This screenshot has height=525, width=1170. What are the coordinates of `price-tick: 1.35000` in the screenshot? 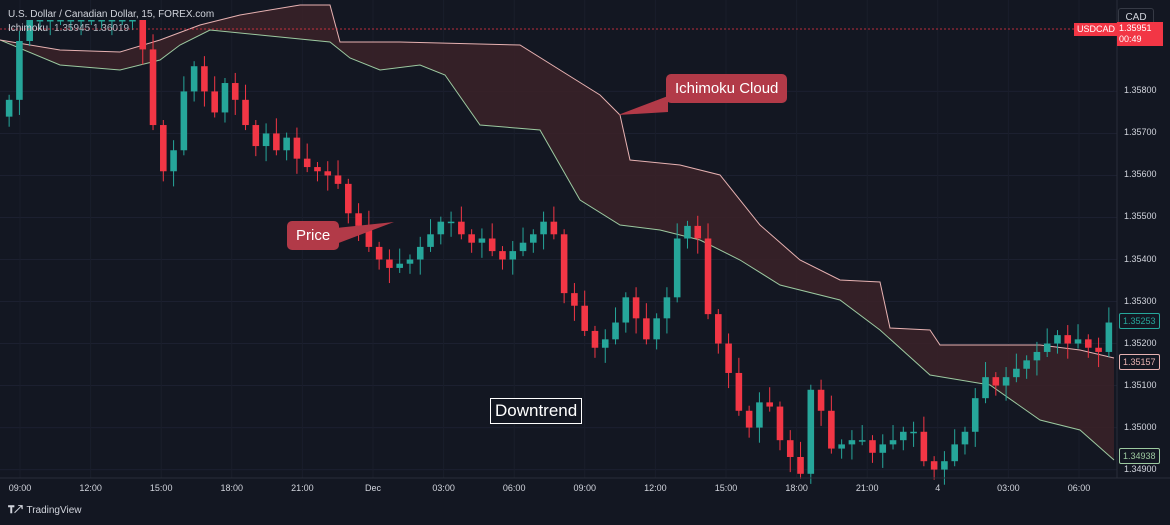 It's located at (1140, 426).